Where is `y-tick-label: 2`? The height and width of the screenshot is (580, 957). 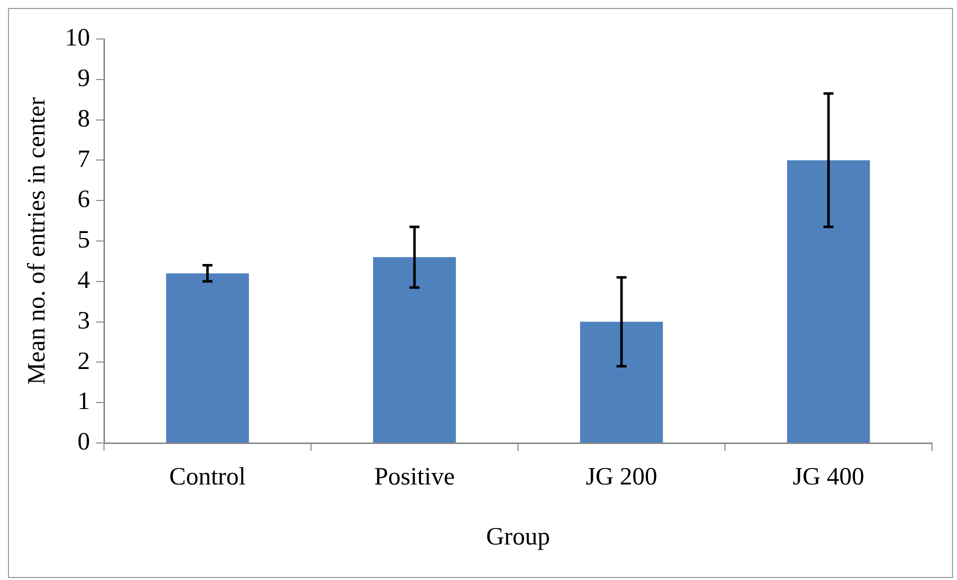
y-tick-label: 2 is located at coordinates (84, 361).